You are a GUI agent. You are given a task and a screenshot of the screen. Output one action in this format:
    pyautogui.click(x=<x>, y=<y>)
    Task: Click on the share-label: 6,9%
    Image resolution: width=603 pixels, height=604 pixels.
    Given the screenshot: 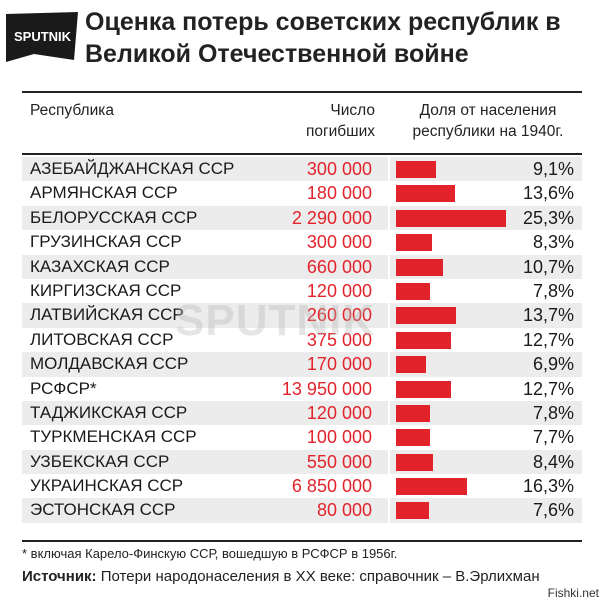 What is the action you would take?
    pyautogui.click(x=553, y=364)
    